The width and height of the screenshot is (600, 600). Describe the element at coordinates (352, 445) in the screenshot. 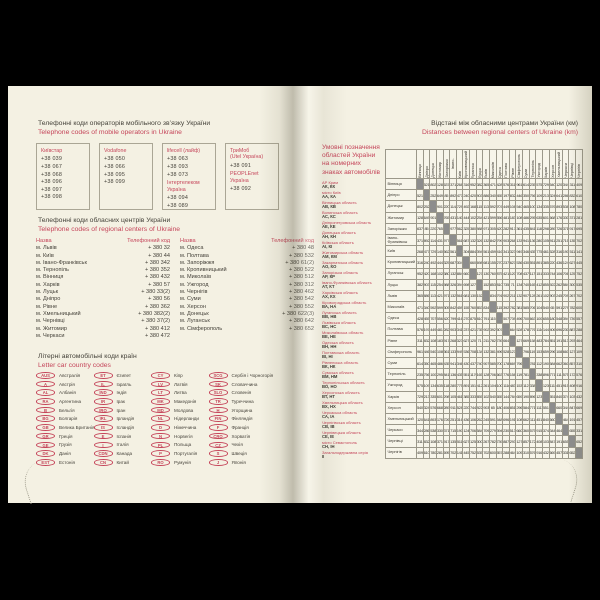

I see `plate-legend-item: місто Севастополь СН, ІН` at that location.